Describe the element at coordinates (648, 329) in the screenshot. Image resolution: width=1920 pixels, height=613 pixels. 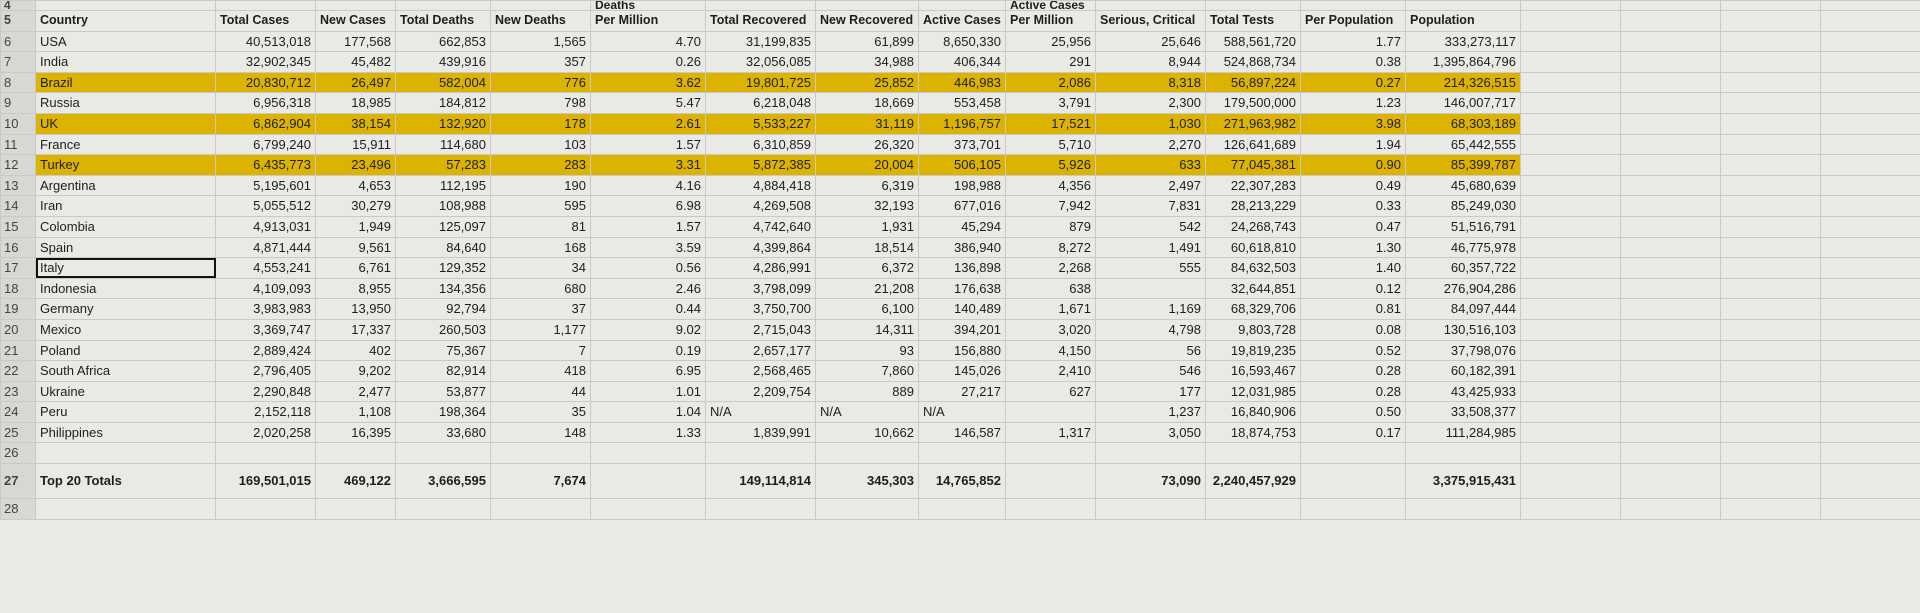
I see `cell: 9.02` at that location.